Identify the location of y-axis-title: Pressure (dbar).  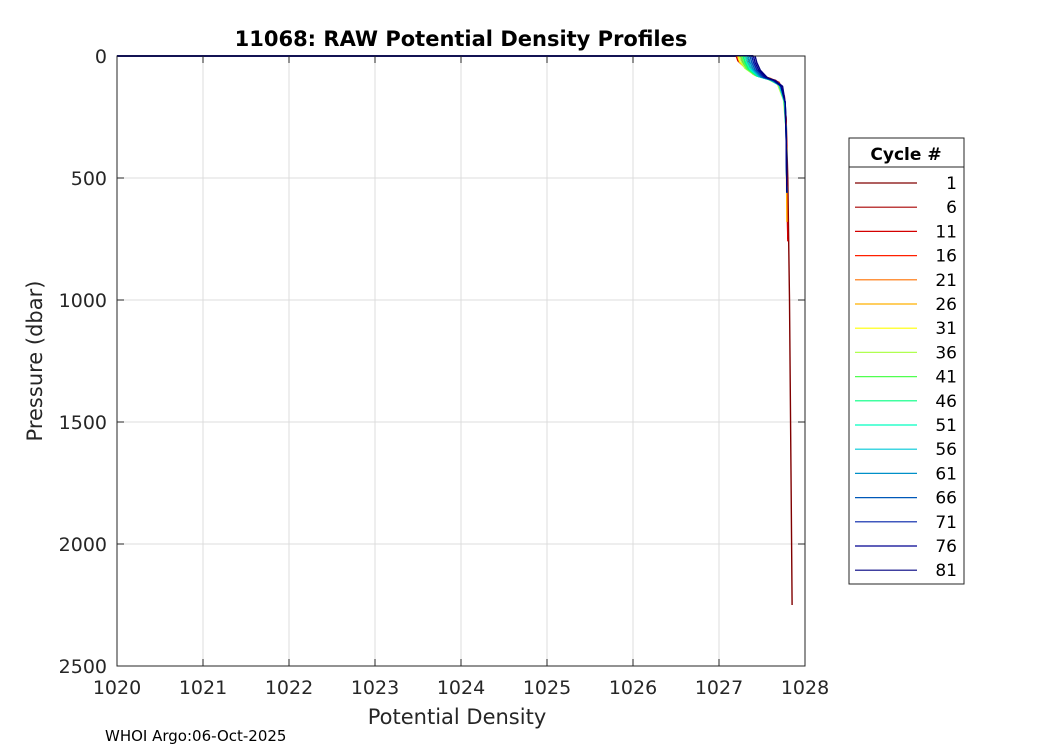
(35, 361).